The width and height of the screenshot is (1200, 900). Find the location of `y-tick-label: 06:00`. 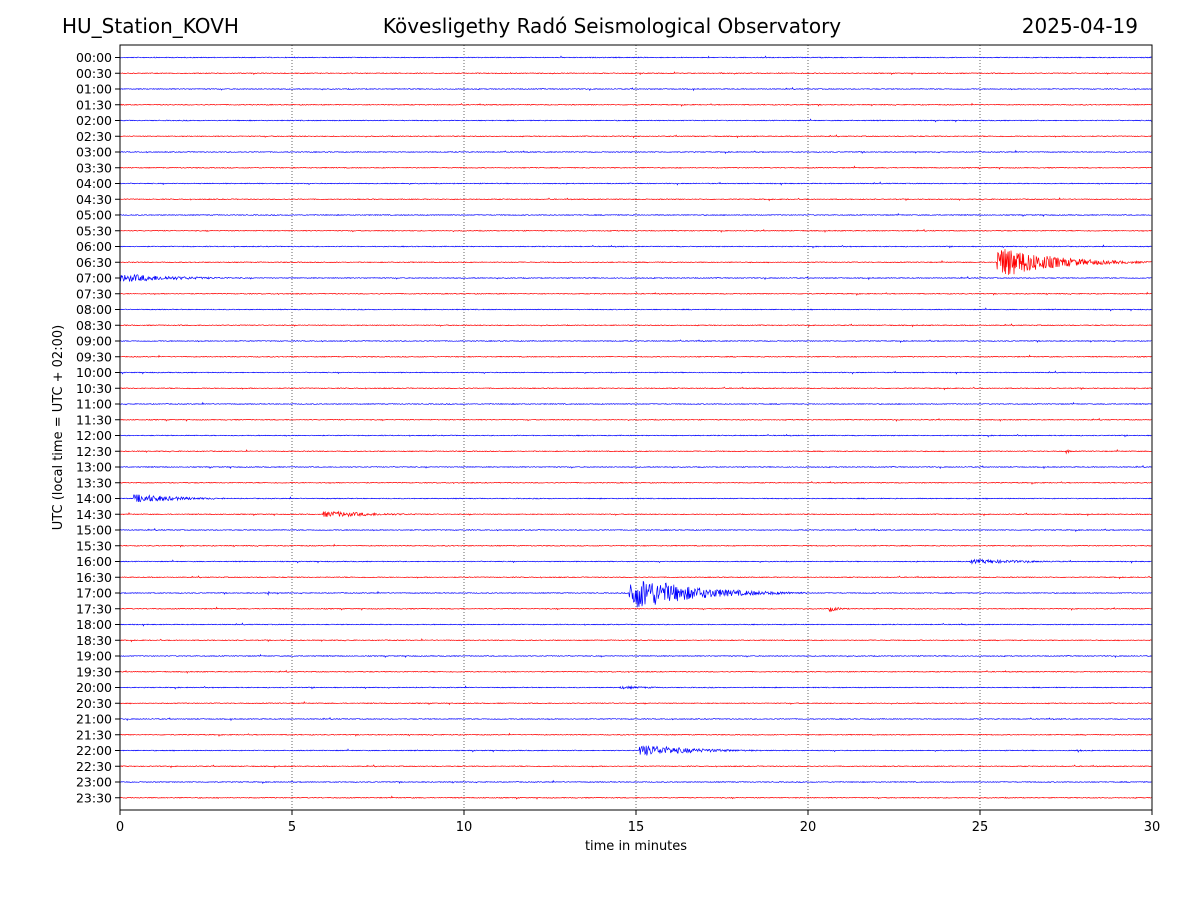

y-tick-label: 06:00 is located at coordinates (94, 246).